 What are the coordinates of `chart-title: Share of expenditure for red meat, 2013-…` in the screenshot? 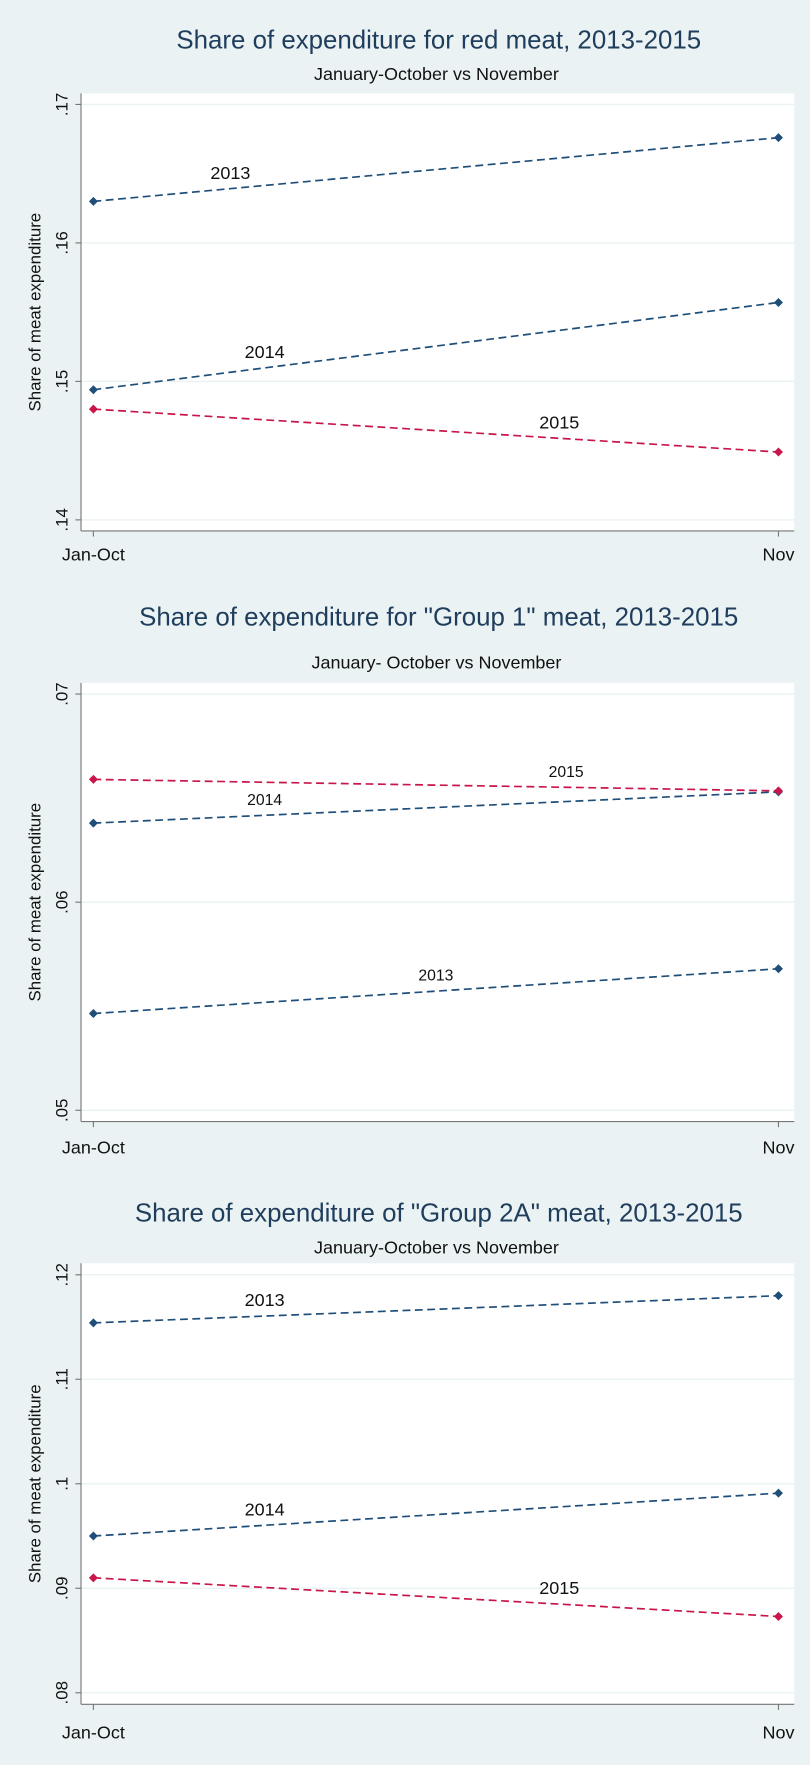 It's located at (438, 40).